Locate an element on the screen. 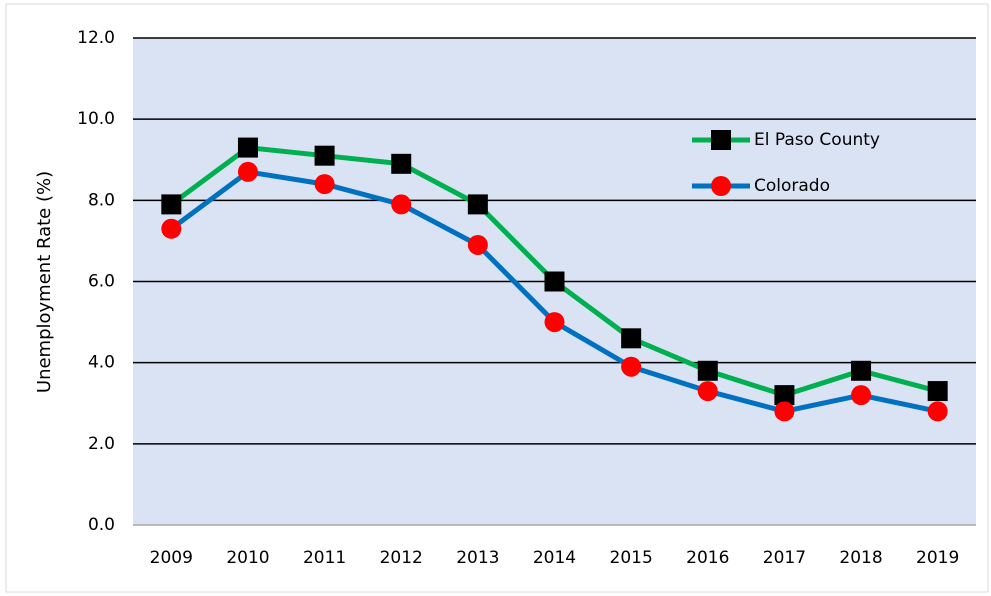 The image size is (991, 596). y-axis-label: Unemployment Rate (%) is located at coordinates (44, 282).